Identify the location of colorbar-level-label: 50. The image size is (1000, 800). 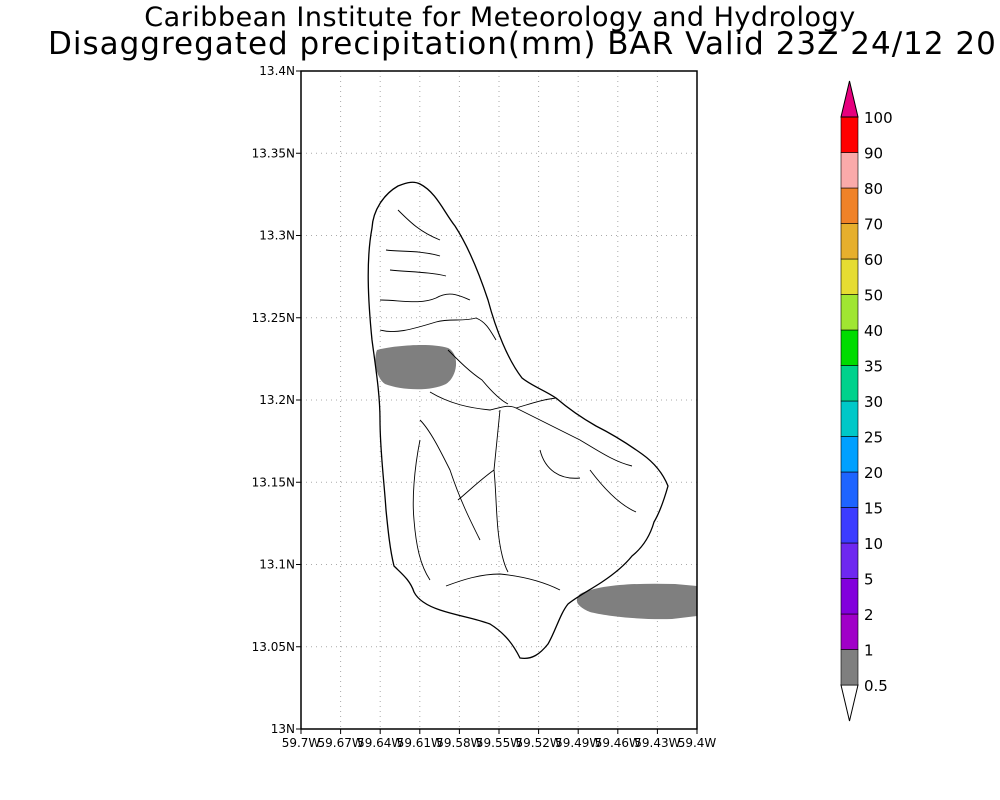
(873, 296).